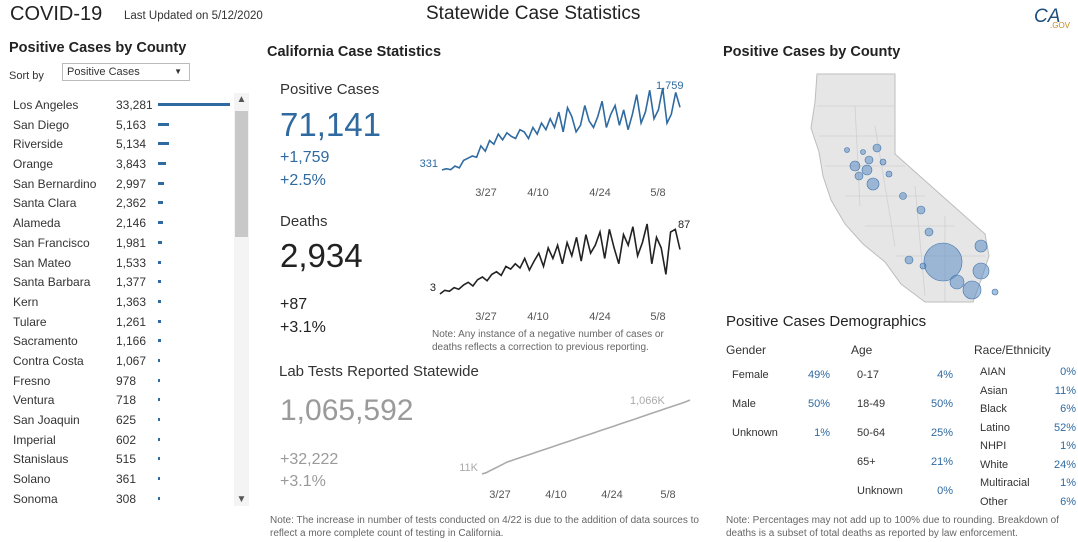  I want to click on ca-gov-logo: CA .GOV, so click(1050, 16).